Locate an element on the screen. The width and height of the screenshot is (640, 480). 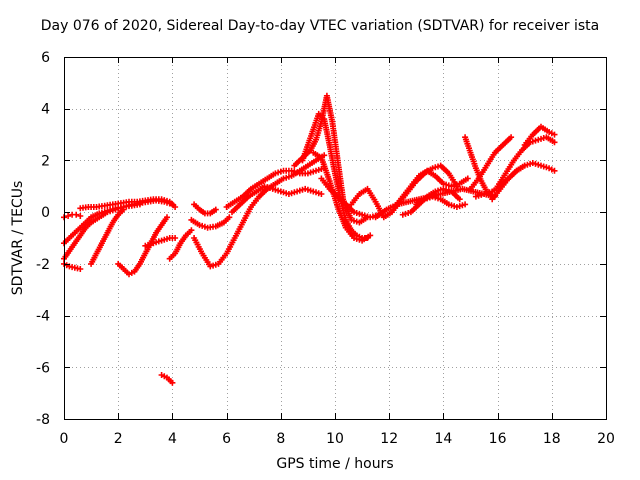
y-tick-label: -4 is located at coordinates (43, 317).